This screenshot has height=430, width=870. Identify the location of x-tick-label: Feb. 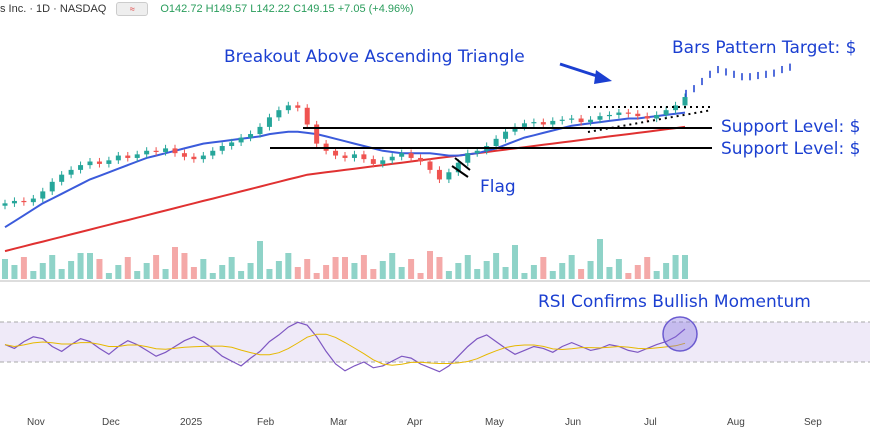
(266, 422).